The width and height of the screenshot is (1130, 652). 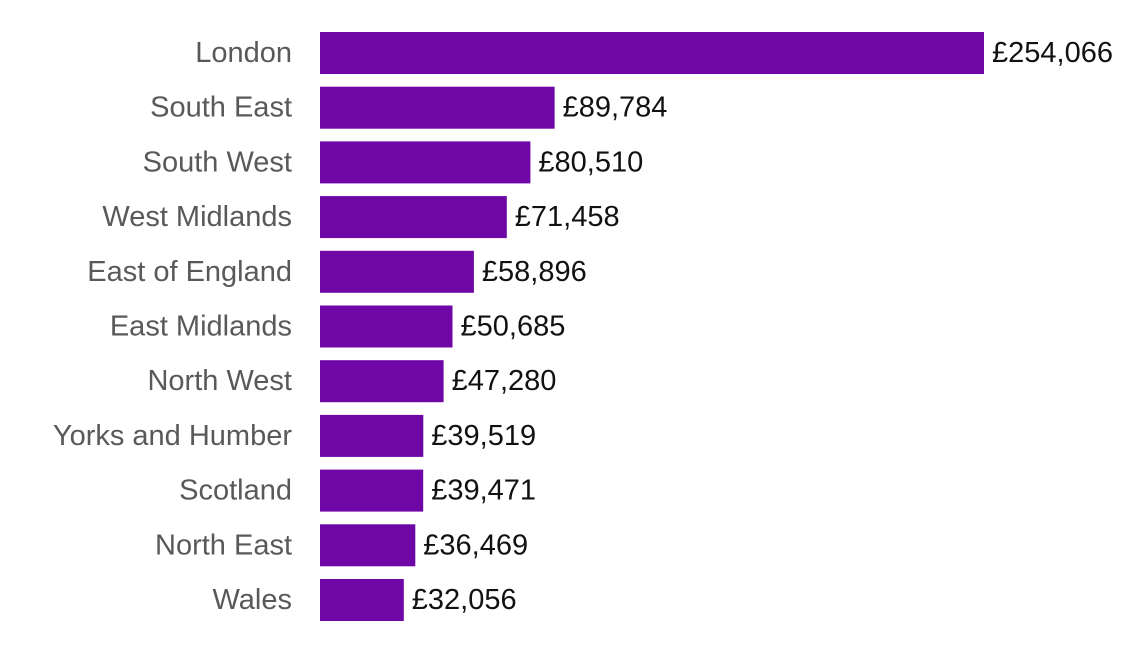 What do you see at coordinates (567, 217) in the screenshot?
I see `value-label: £71,458` at bounding box center [567, 217].